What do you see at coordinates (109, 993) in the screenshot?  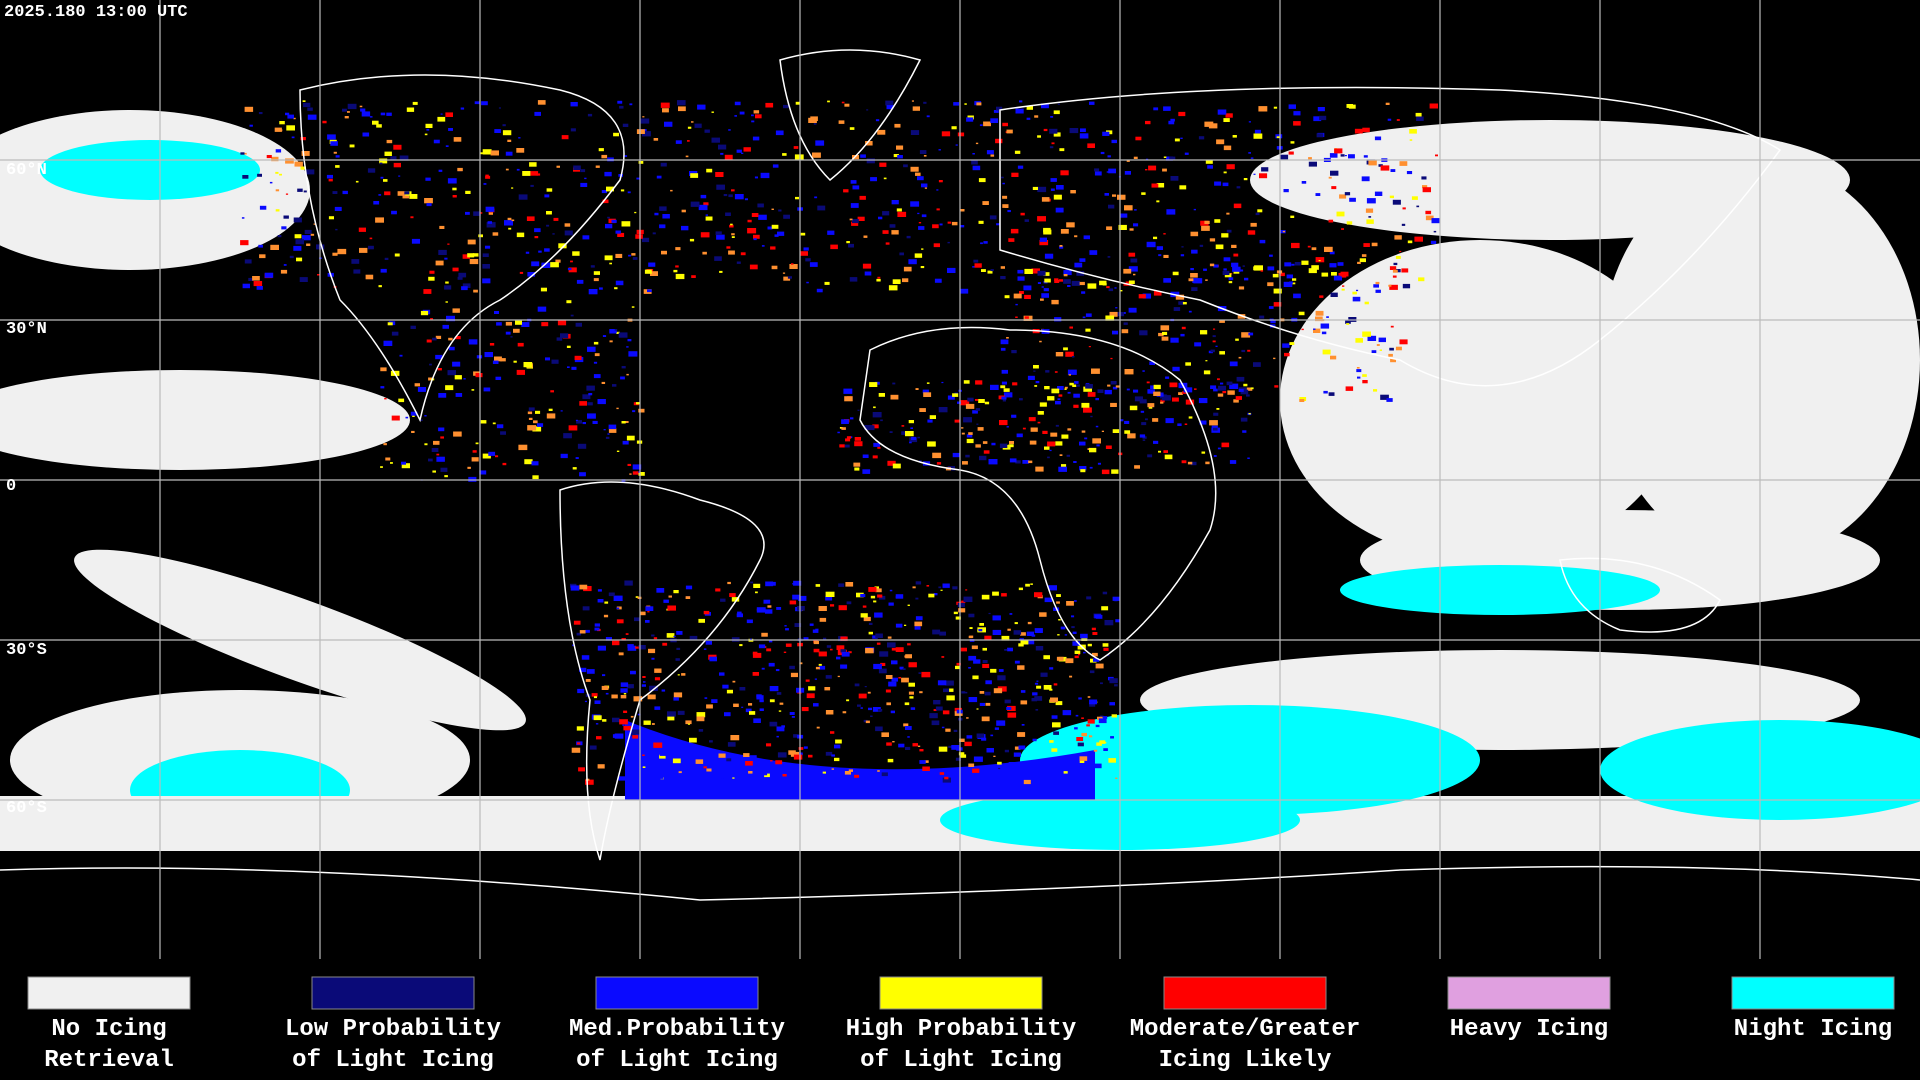 I see `legend-swatch` at bounding box center [109, 993].